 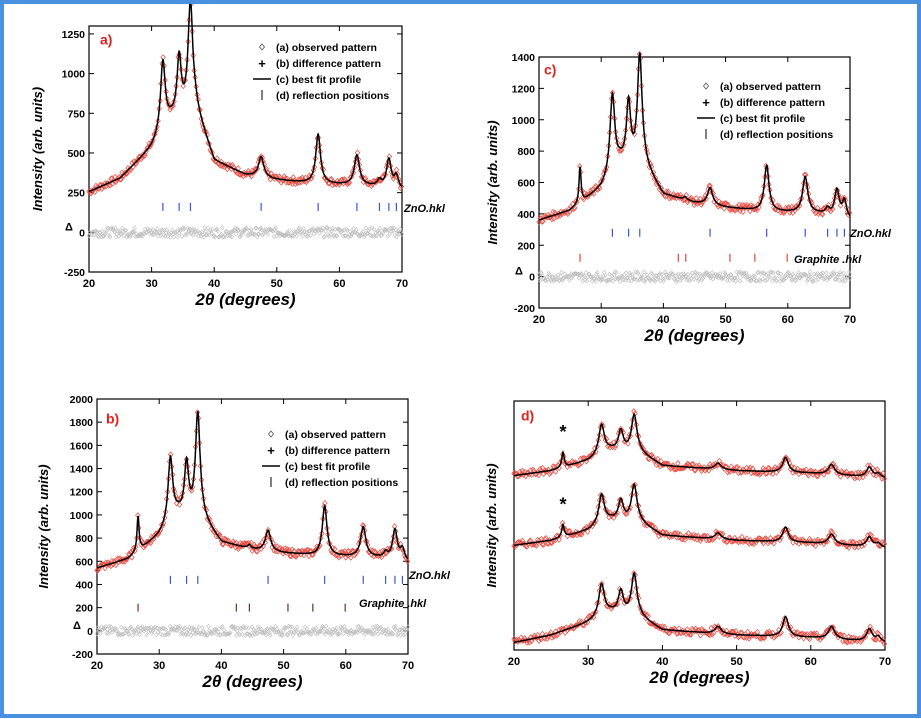 What do you see at coordinates (776, 135) in the screenshot?
I see `legend-reflection-label: (d) reflection positions` at bounding box center [776, 135].